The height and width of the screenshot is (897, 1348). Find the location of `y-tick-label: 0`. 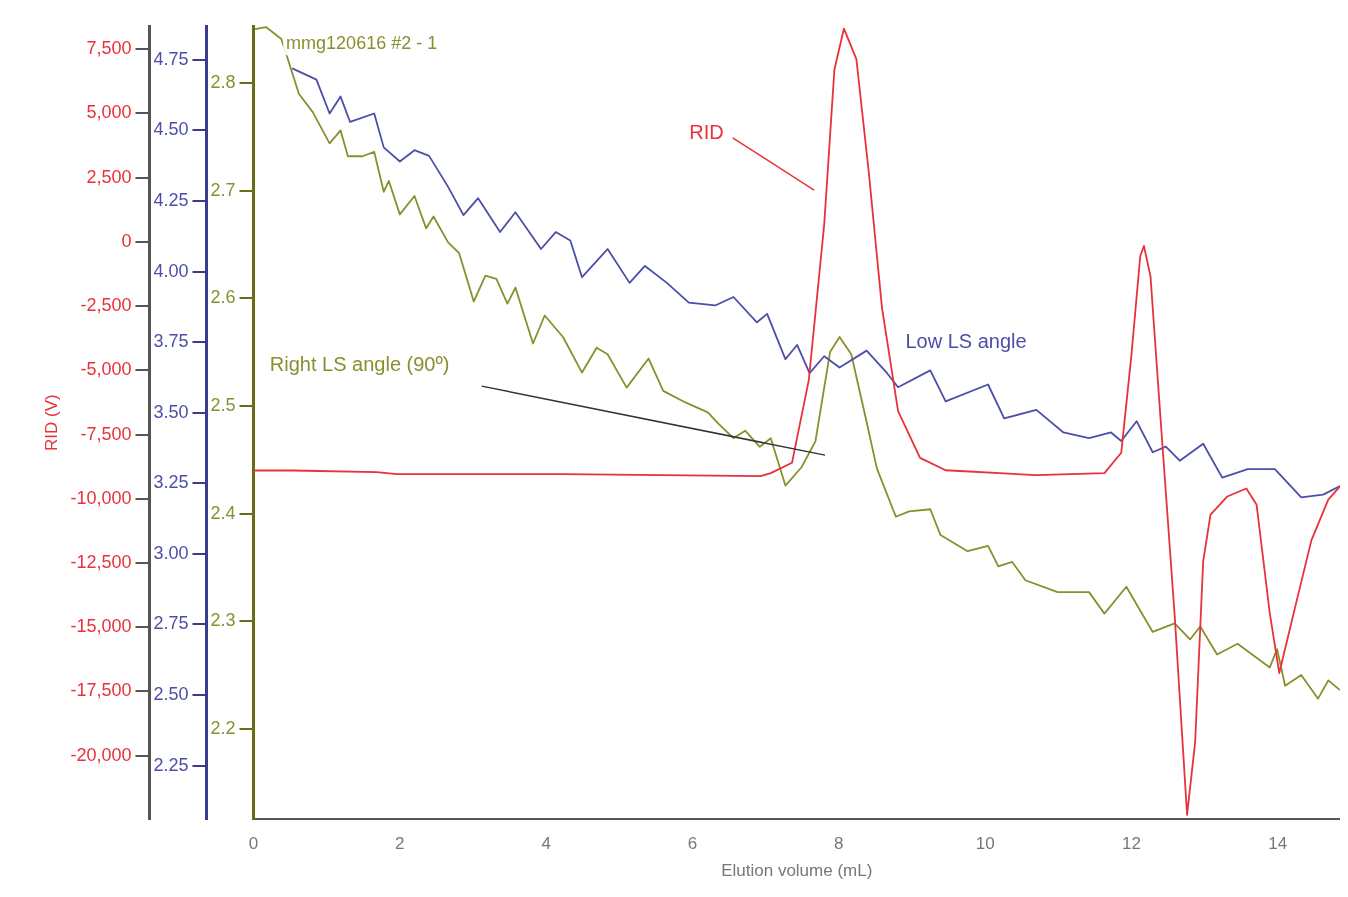

y-tick-label: 0 is located at coordinates (126, 240).